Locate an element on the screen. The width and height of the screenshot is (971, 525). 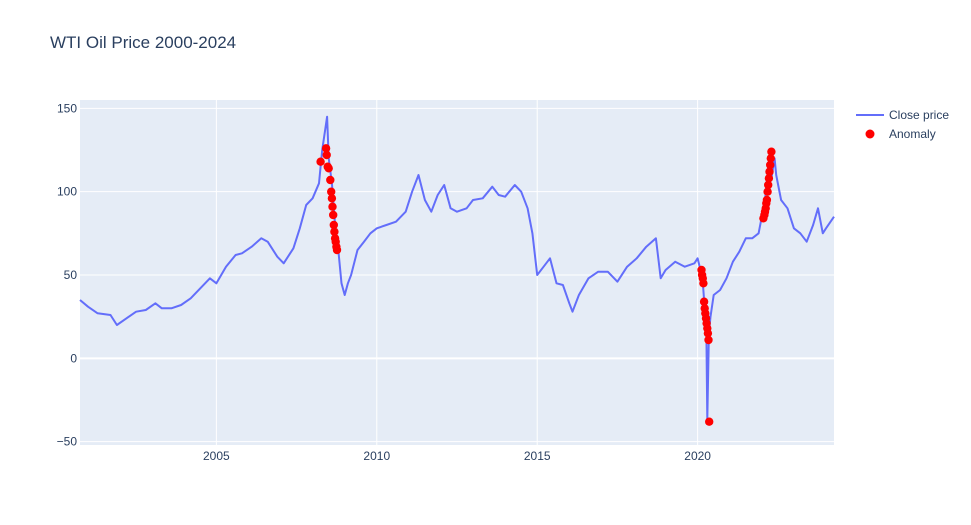
y-tick-label: 0 is located at coordinates (73, 358).